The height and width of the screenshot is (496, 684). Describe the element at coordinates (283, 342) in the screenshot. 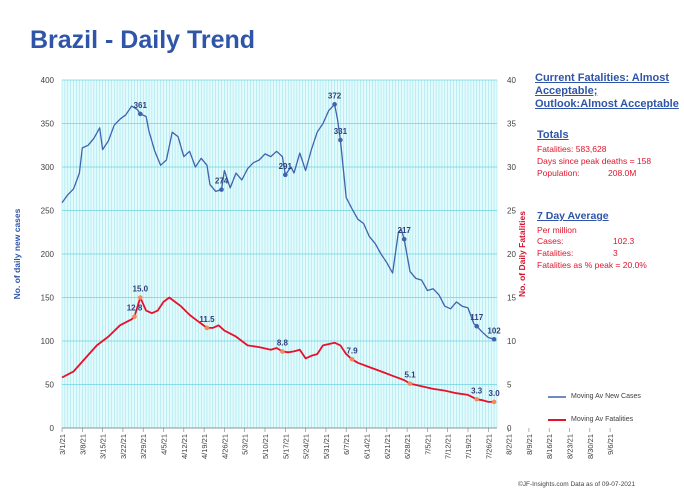

I see `data-label: 8.8` at that location.